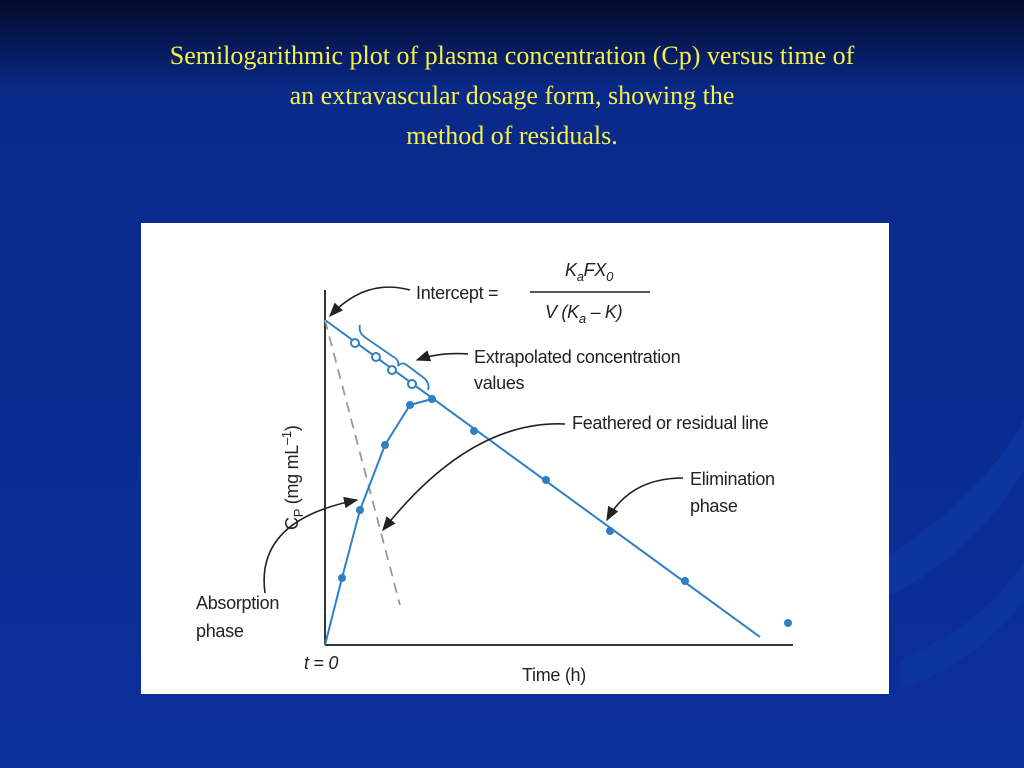 This screenshot has height=768, width=1024. I want to click on unit: (mg mL, so click(292, 477).